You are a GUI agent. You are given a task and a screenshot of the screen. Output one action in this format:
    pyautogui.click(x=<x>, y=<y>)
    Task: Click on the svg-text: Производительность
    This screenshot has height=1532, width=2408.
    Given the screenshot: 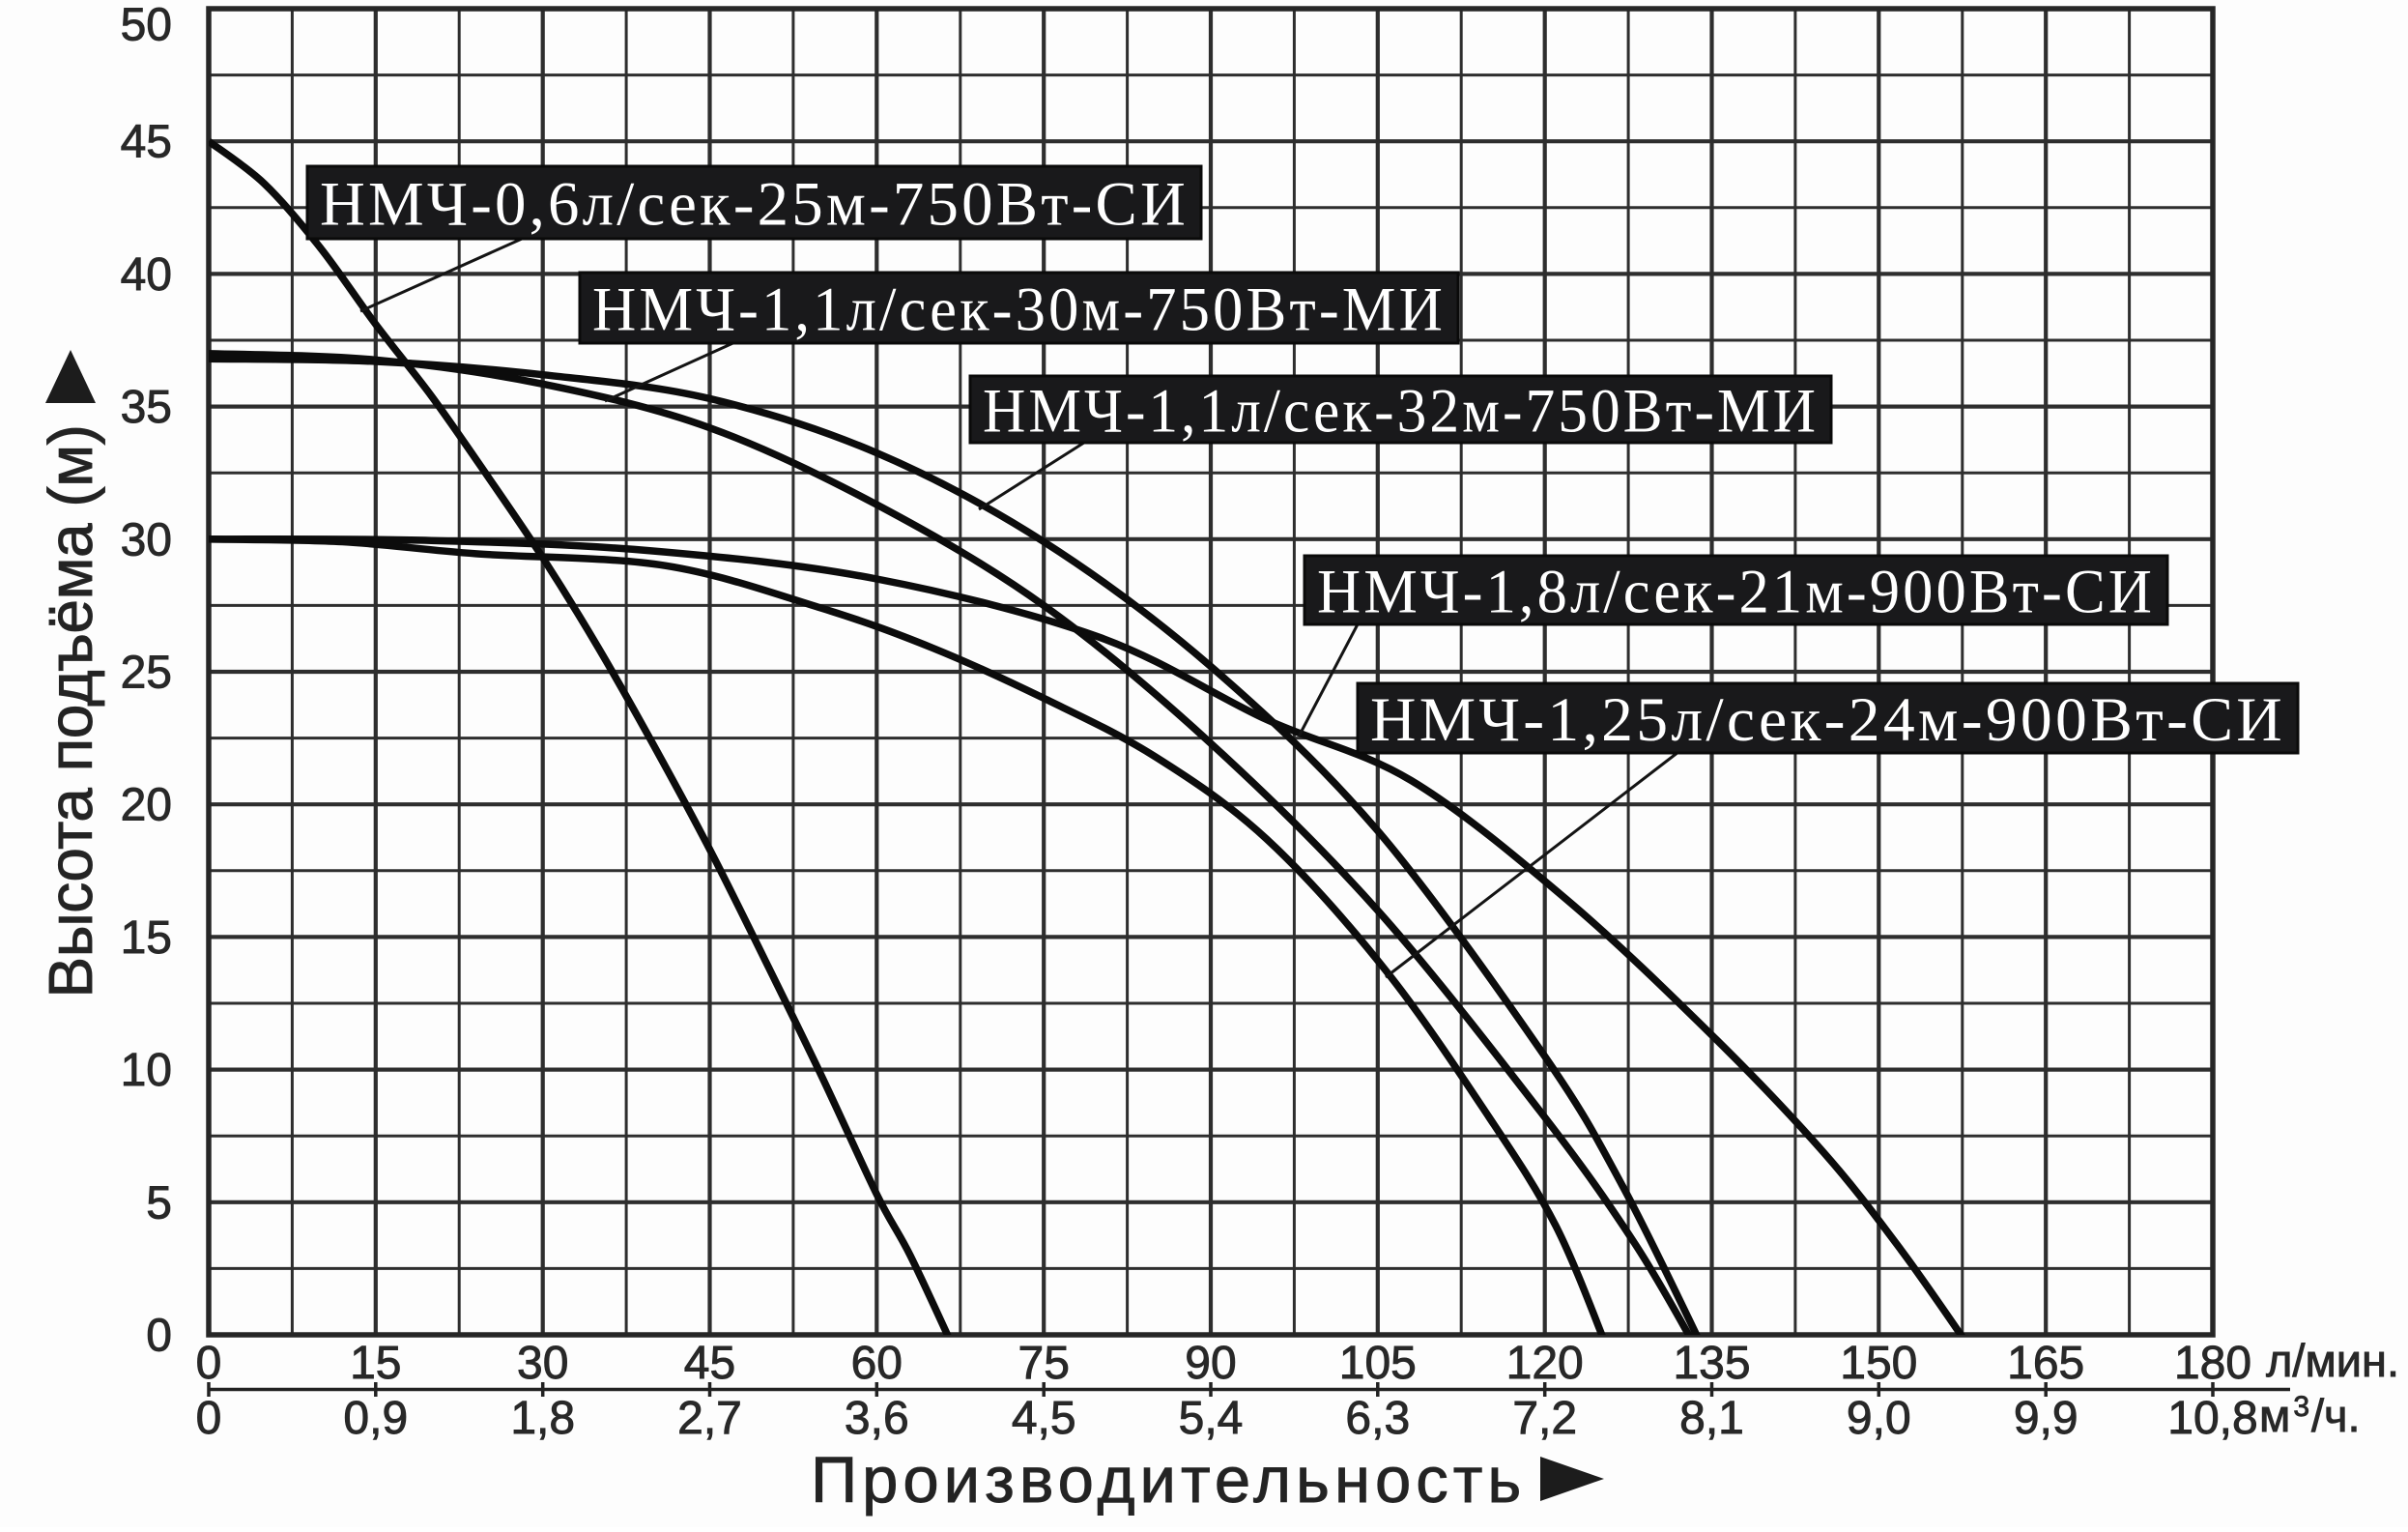 What is the action you would take?
    pyautogui.click(x=1169, y=1480)
    